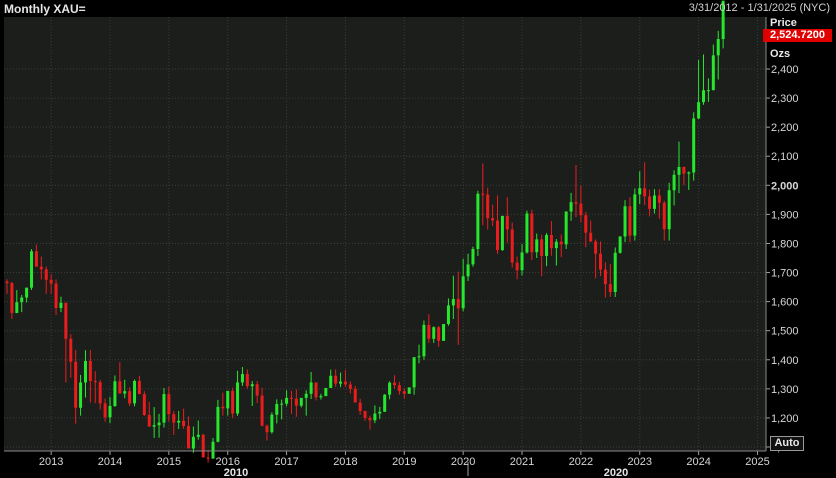 The height and width of the screenshot is (478, 836). I want to click on x-tick-label: 2018, so click(345, 462).